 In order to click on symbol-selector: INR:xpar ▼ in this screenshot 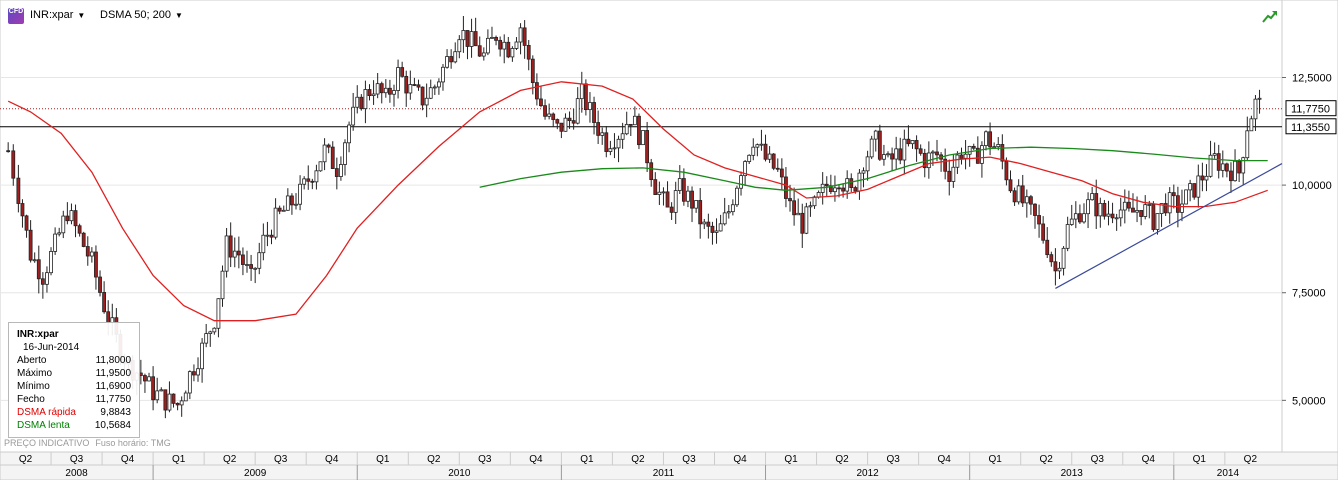, I will do `click(57, 15)`.